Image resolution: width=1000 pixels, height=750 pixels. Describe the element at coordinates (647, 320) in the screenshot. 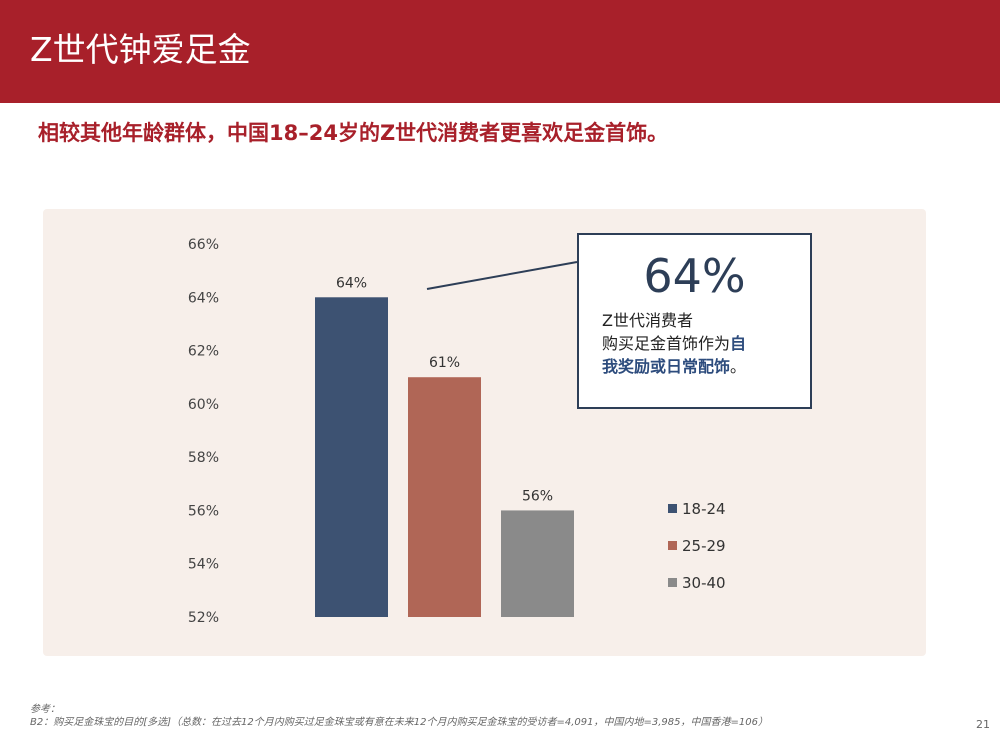

I see `callout-line1: Z世代消费者` at that location.